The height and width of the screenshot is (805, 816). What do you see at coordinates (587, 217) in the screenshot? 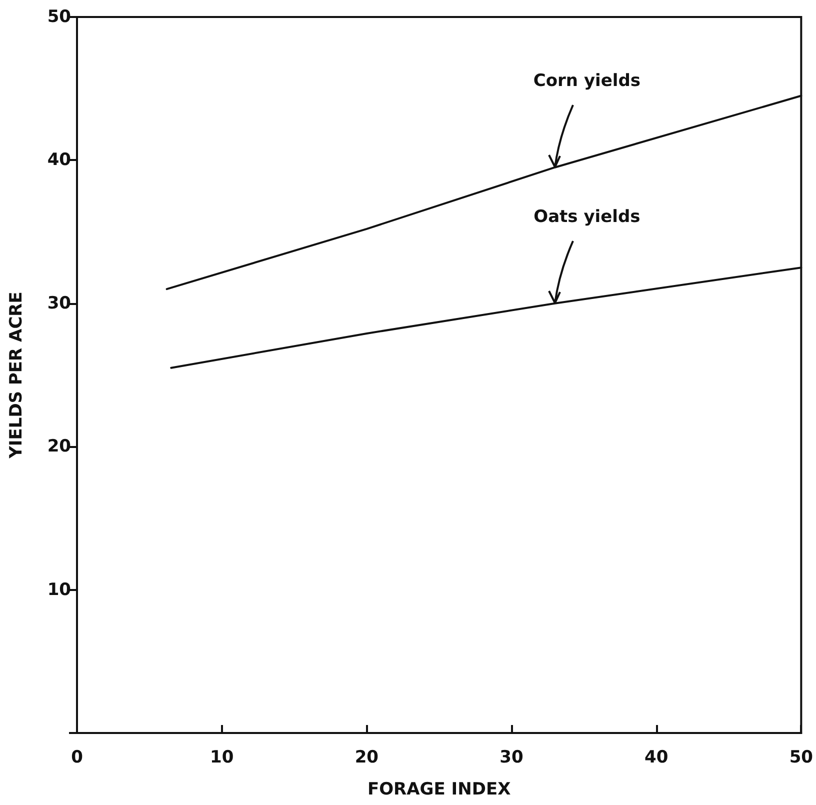
I see `text: Oats yields` at bounding box center [587, 217].